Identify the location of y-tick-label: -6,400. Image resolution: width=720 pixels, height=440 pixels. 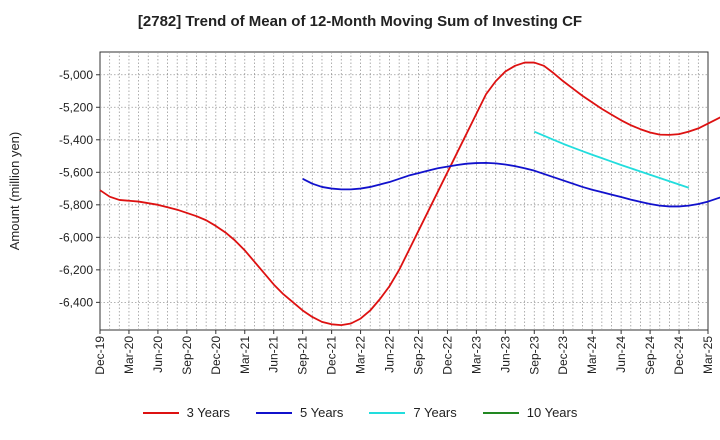
(76, 302).